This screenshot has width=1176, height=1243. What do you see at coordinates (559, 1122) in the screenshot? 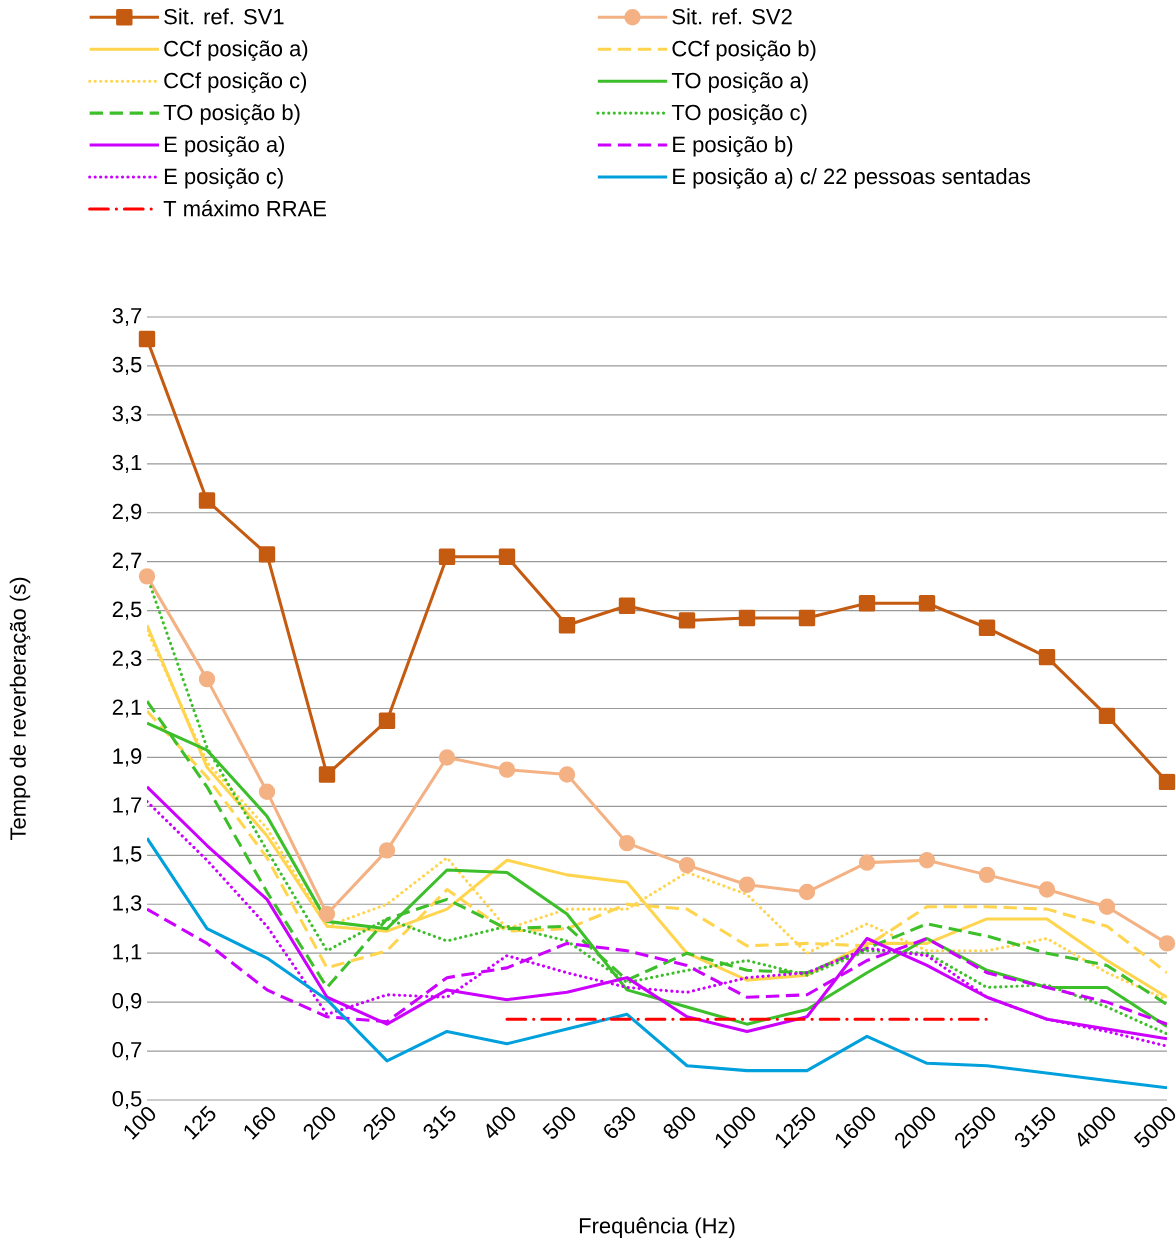
I see `x-tick-label: 500` at bounding box center [559, 1122].